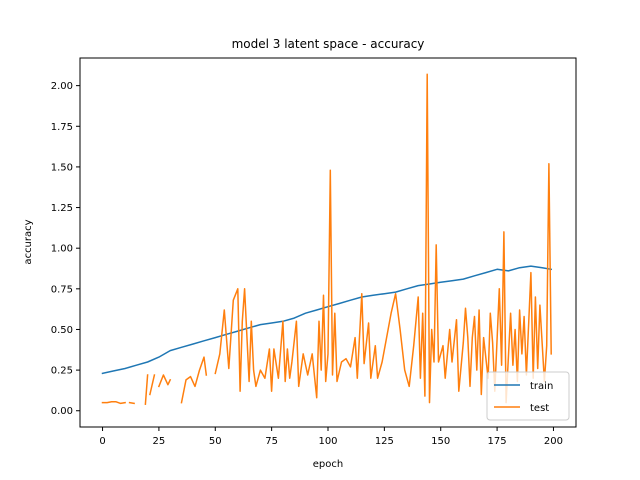 This screenshot has height=480, width=640. I want to click on y-tick-label: 1.25, so click(62, 208).